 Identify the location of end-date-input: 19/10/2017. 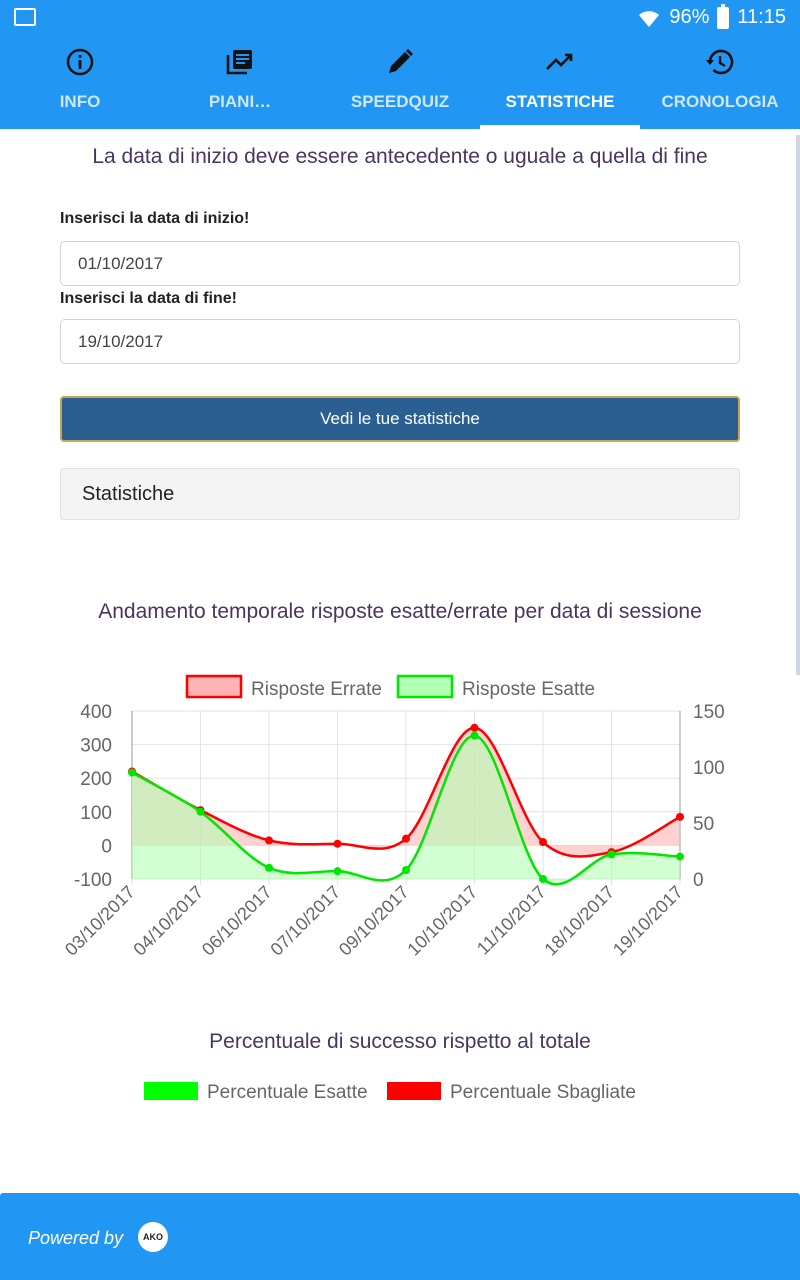
(400, 341).